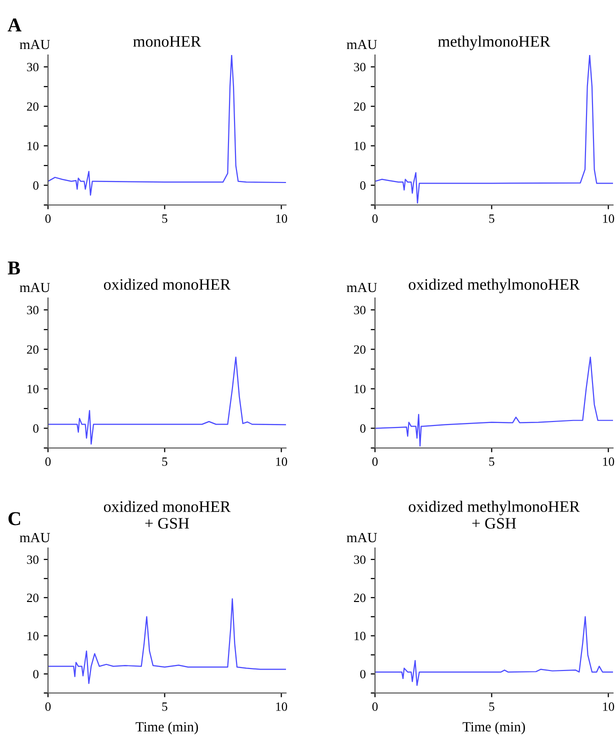 The height and width of the screenshot is (740, 616). Describe the element at coordinates (167, 514) in the screenshot. I see `chart-title: oxidized monoHER + GSH` at that location.